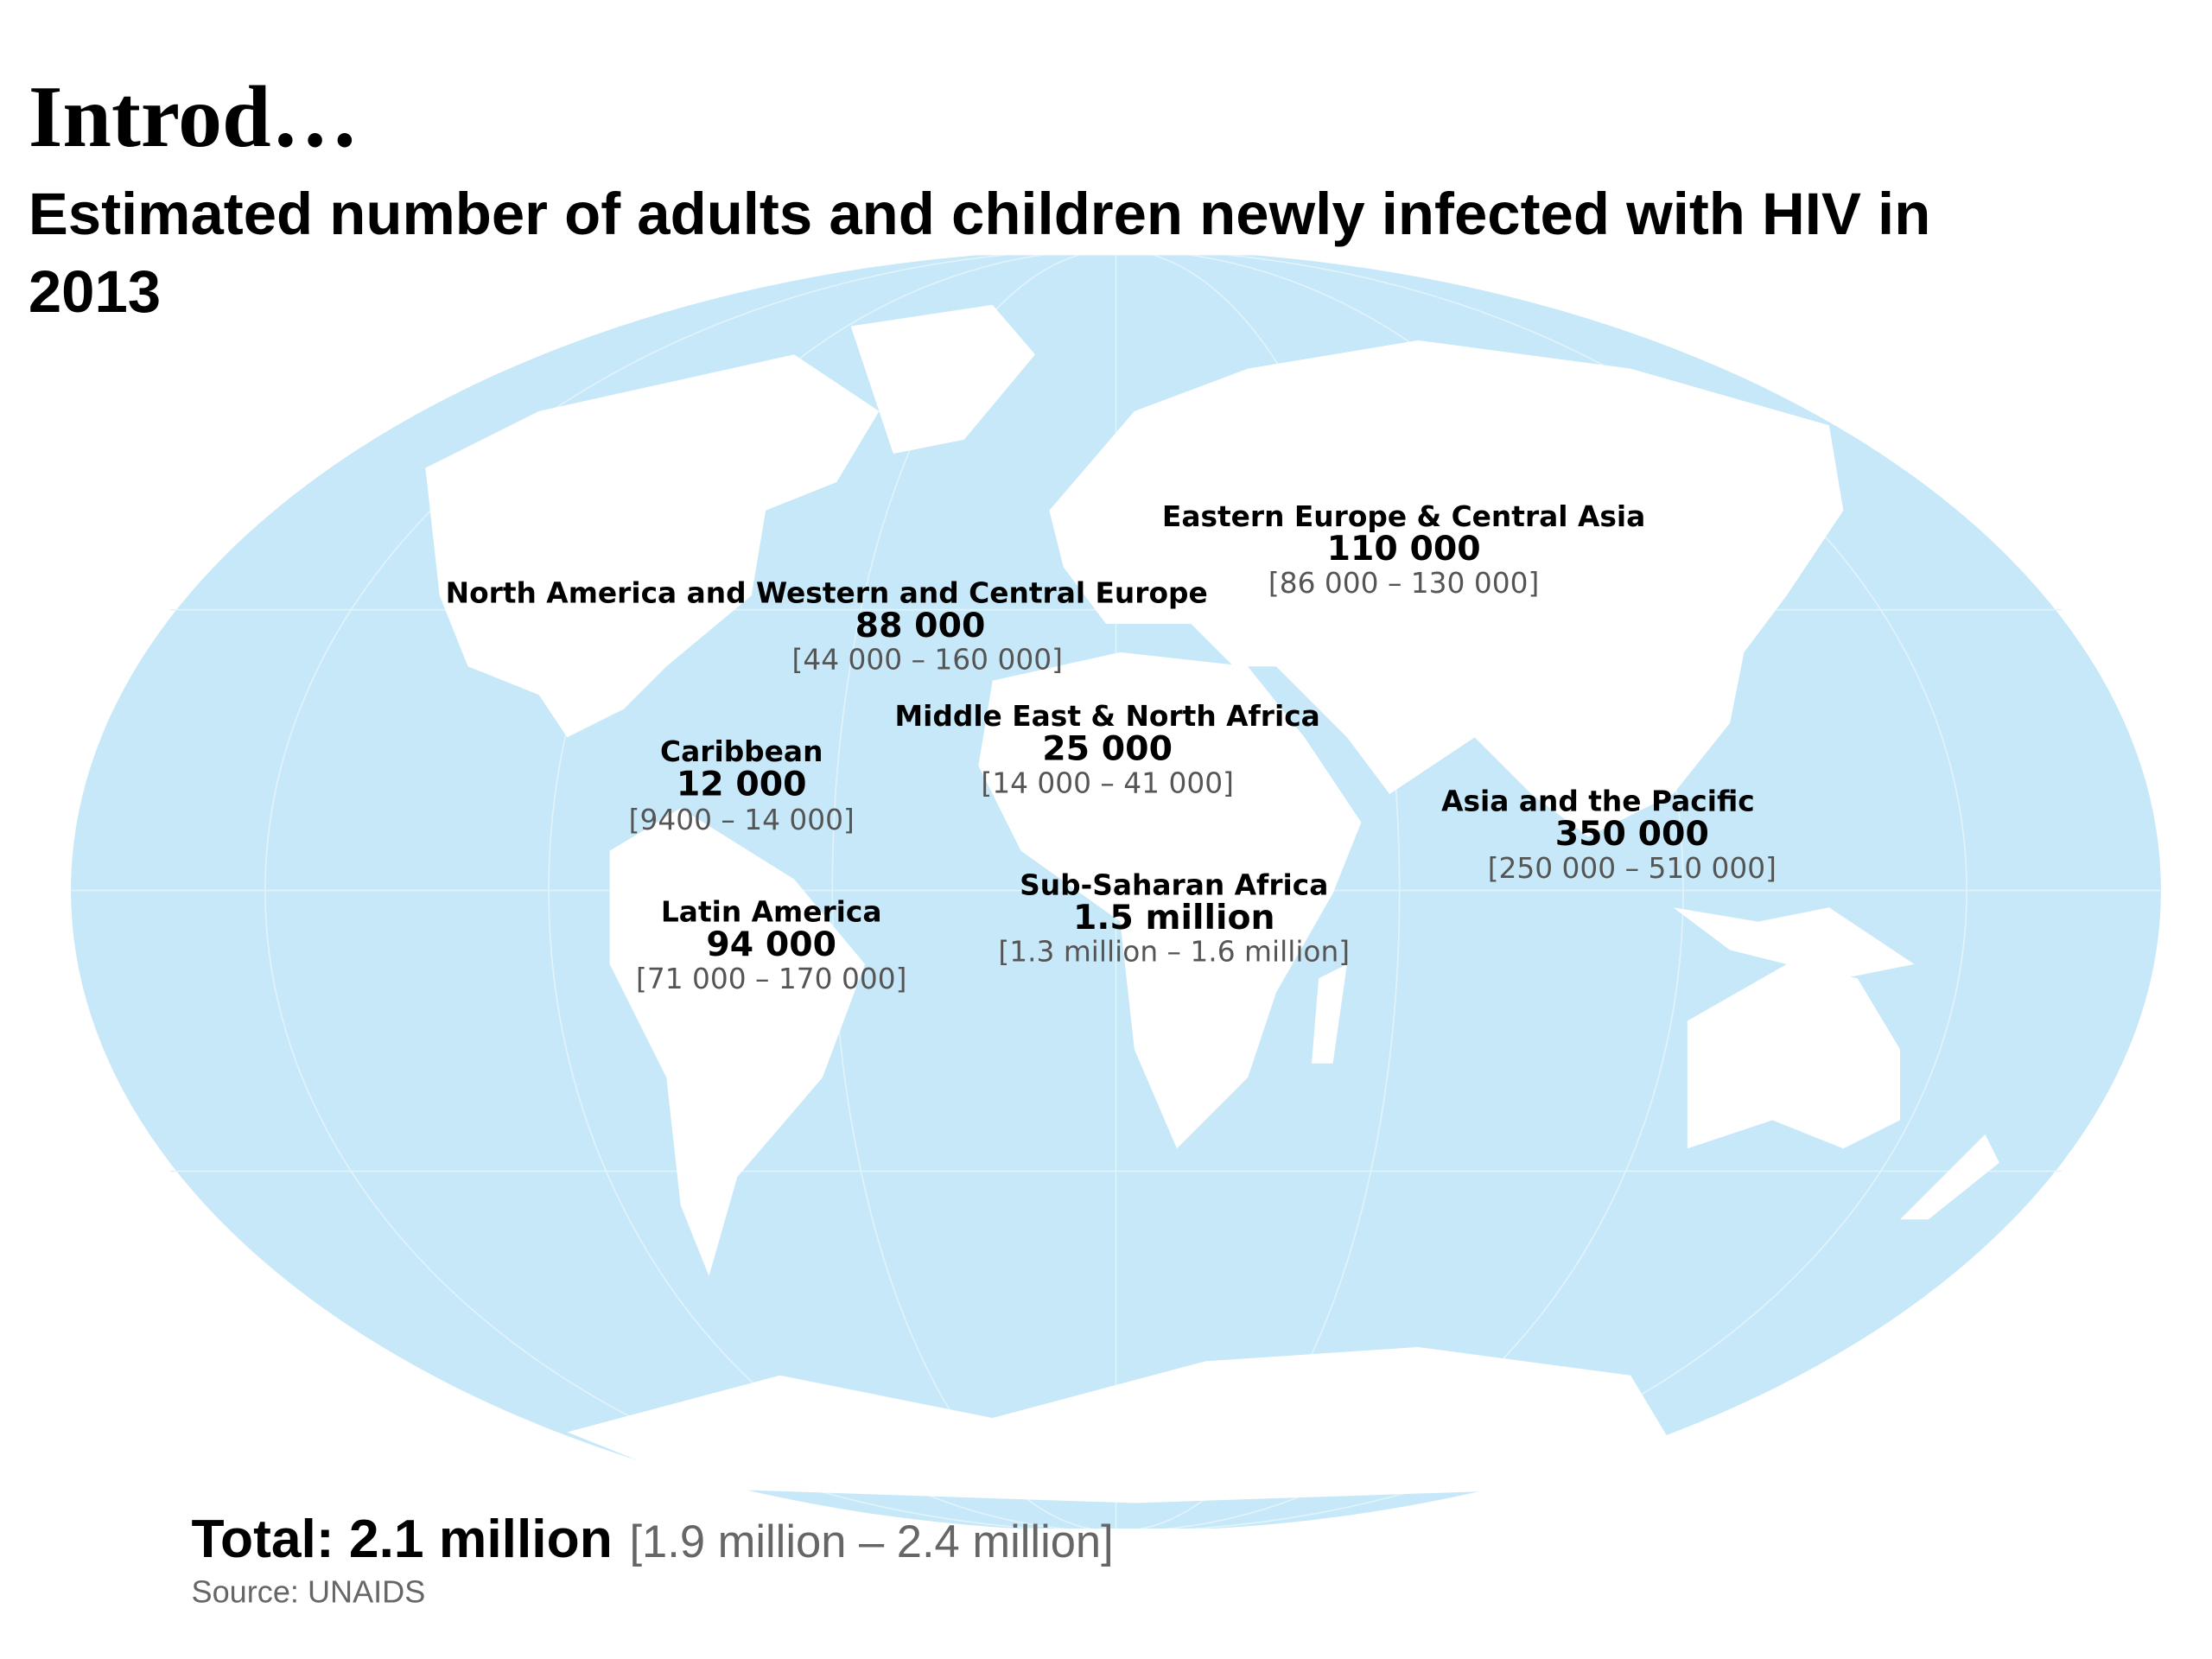 The width and height of the screenshot is (2212, 1659). What do you see at coordinates (771, 944) in the screenshot?
I see `region-value: 94 000` at bounding box center [771, 944].